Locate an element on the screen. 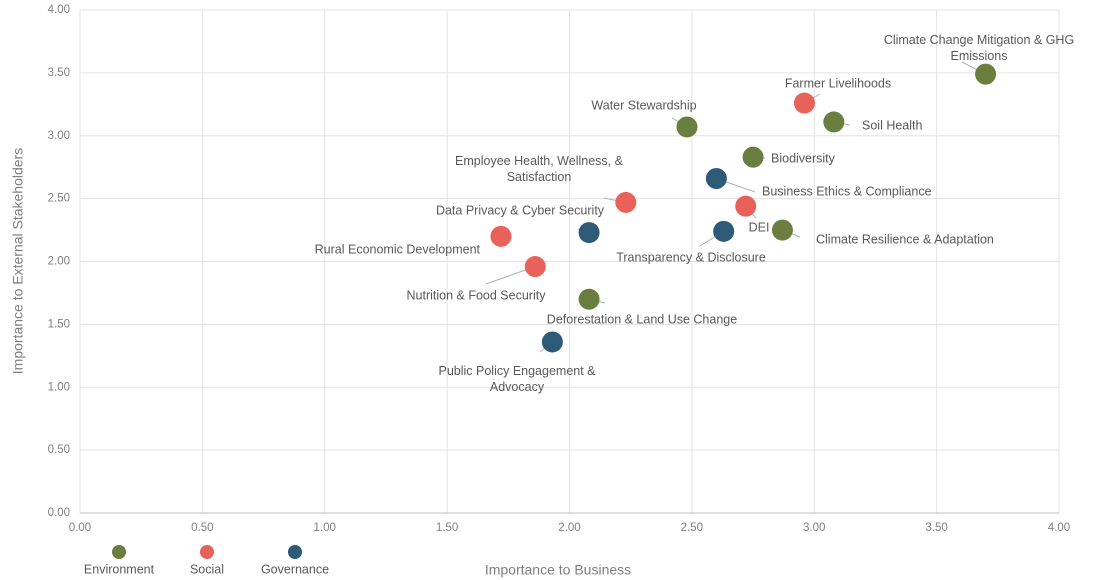 The width and height of the screenshot is (1095, 580). y-tick-label: 2.00 is located at coordinates (59, 262).